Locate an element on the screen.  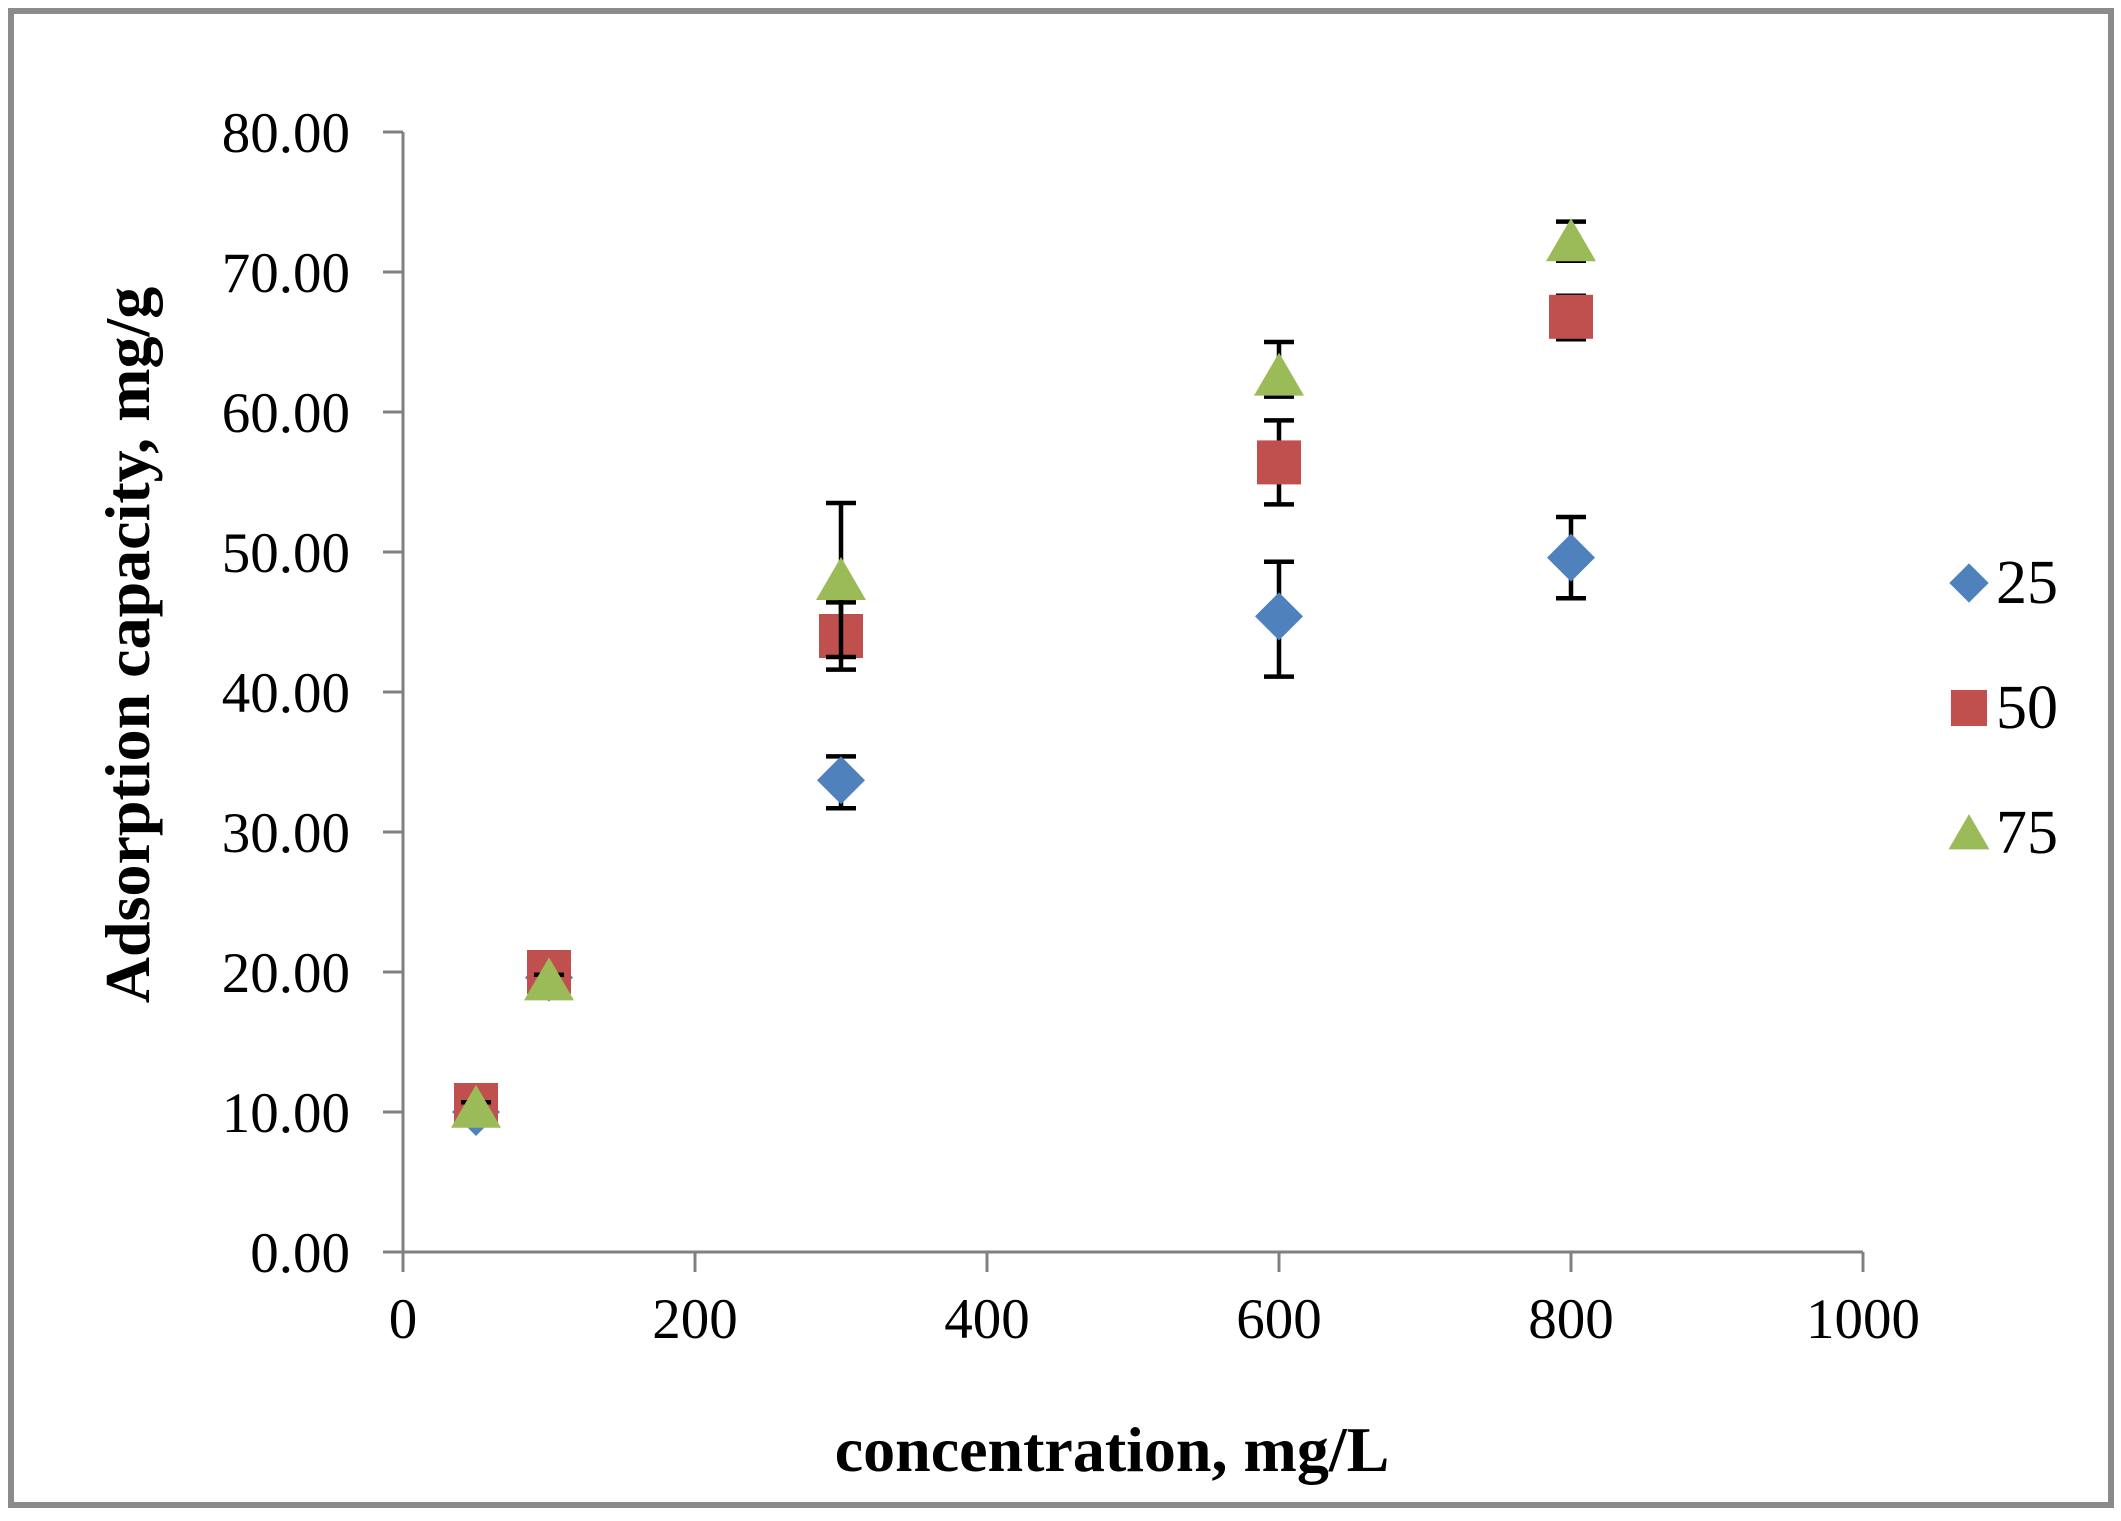
x-tick-label: 600 is located at coordinates (1279, 1319).